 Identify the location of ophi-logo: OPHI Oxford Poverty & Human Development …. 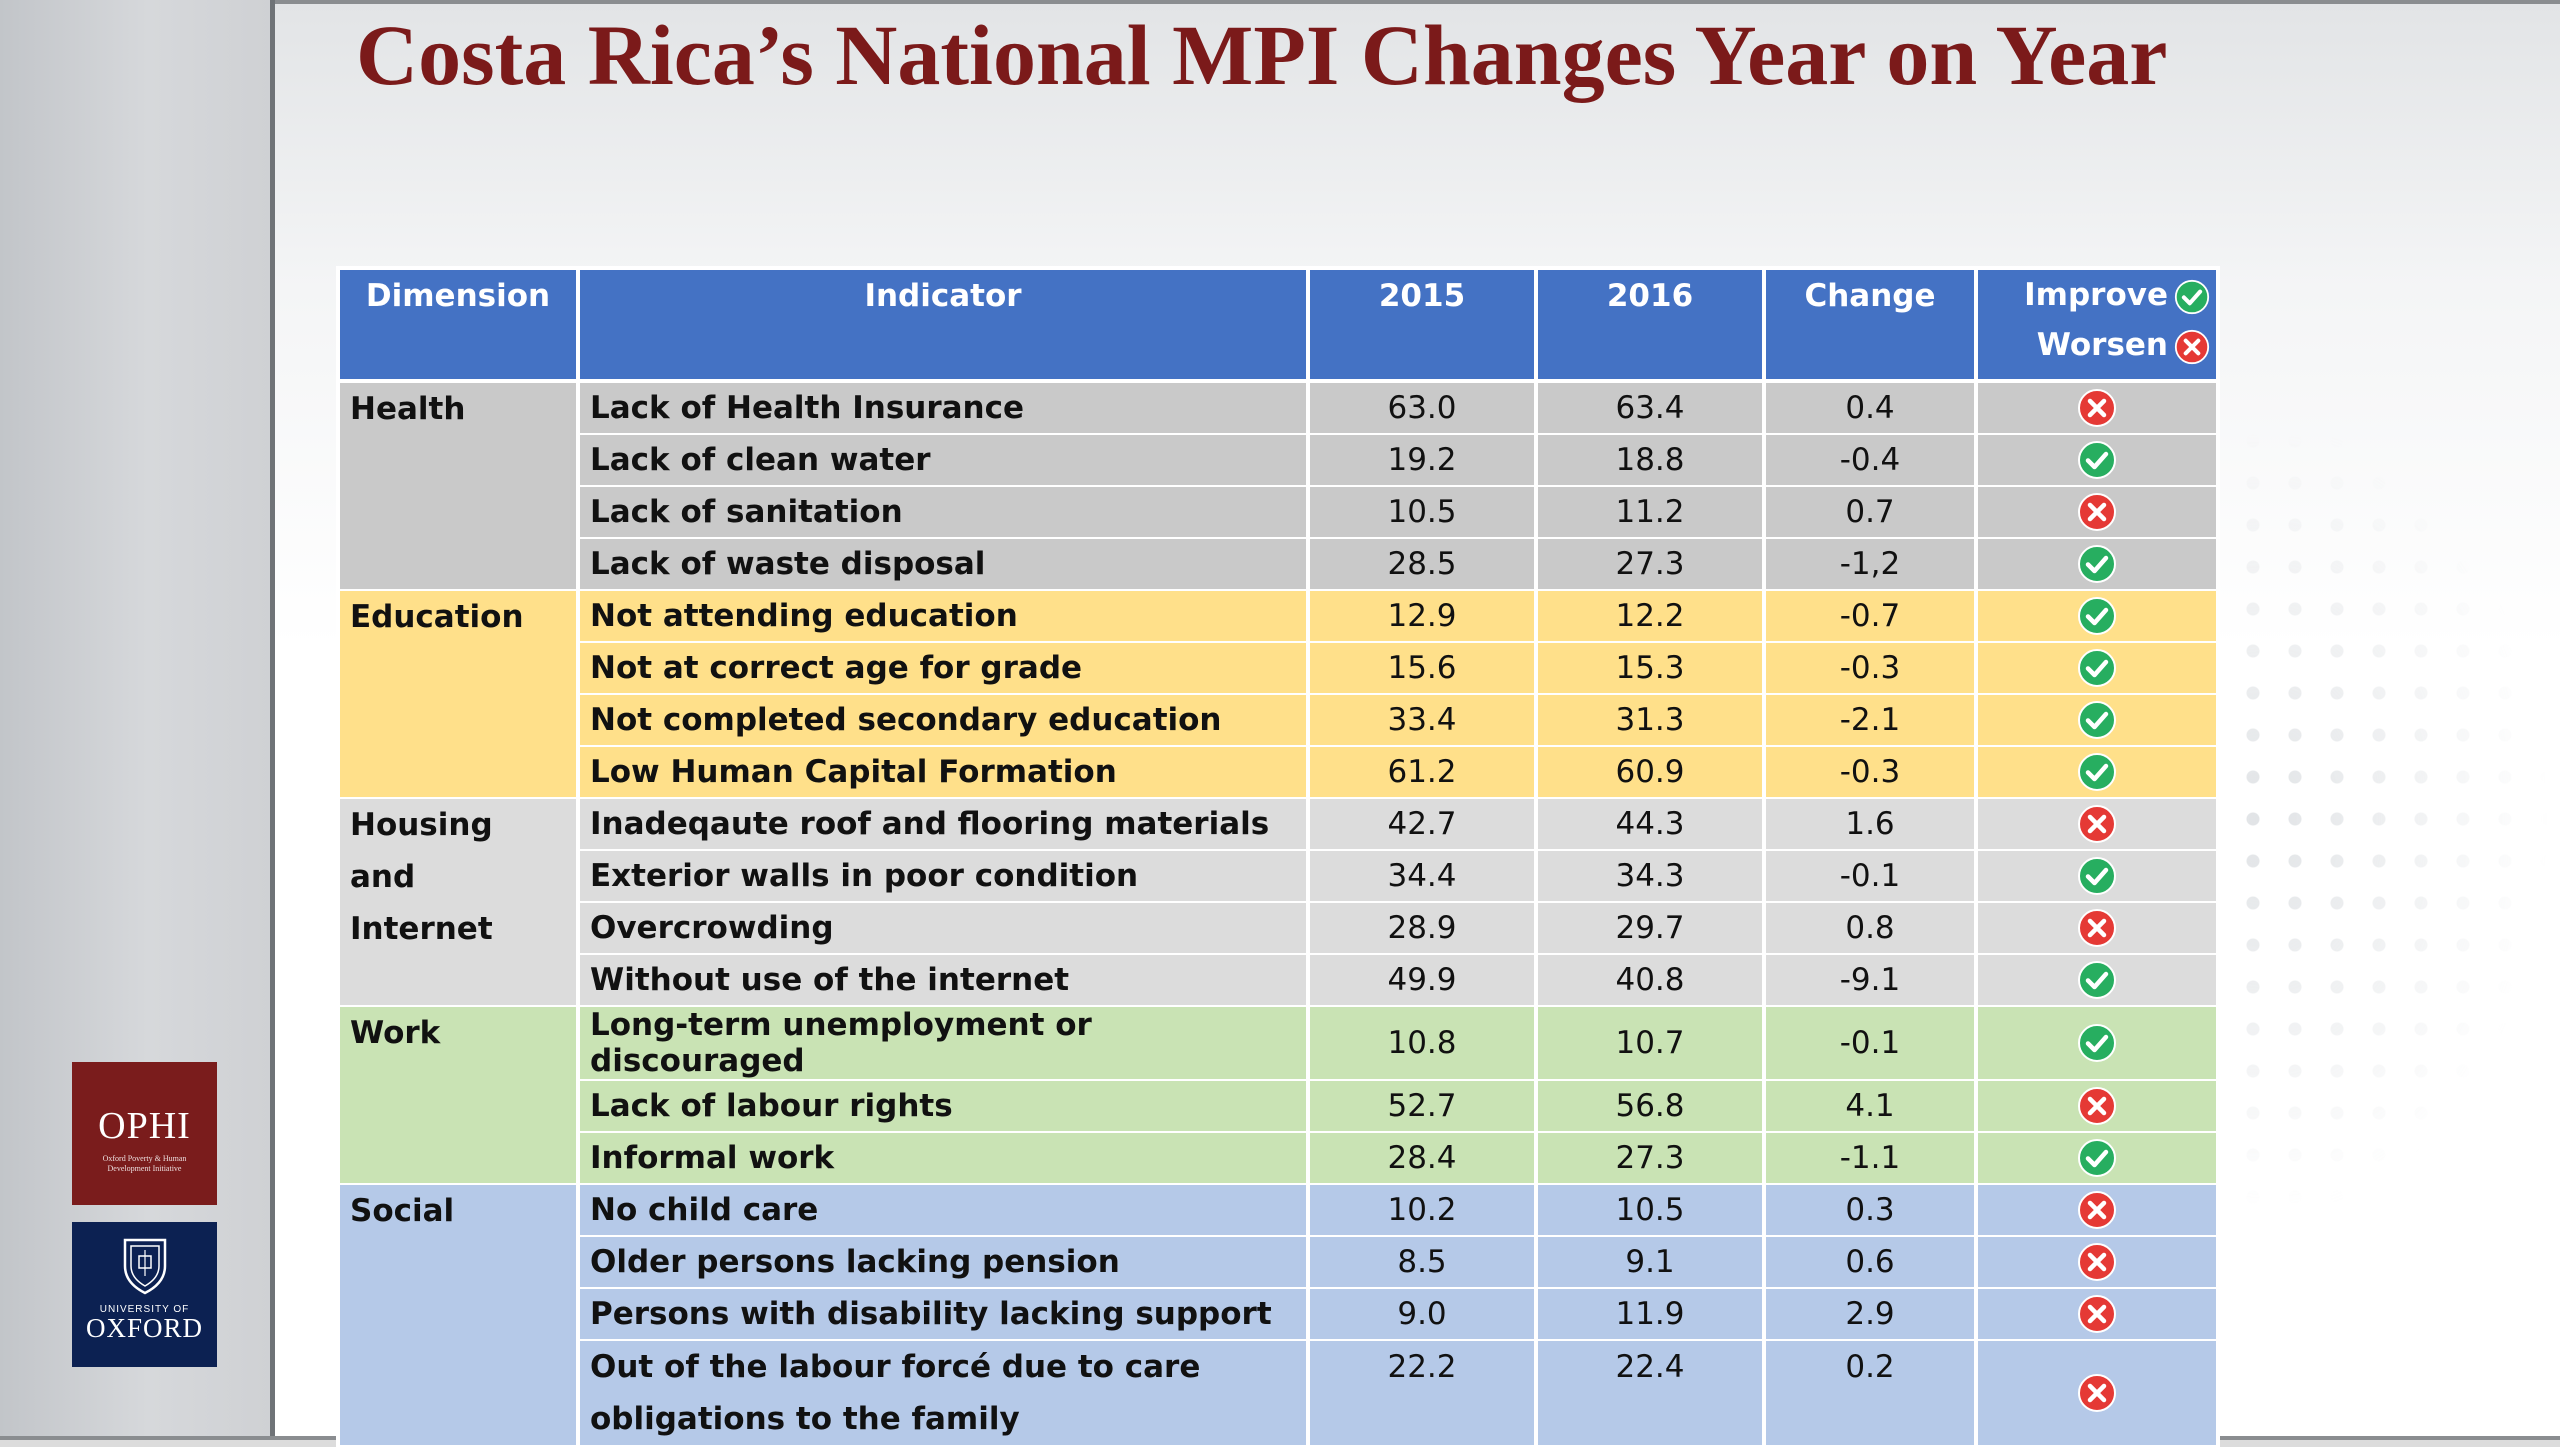
(144, 1133).